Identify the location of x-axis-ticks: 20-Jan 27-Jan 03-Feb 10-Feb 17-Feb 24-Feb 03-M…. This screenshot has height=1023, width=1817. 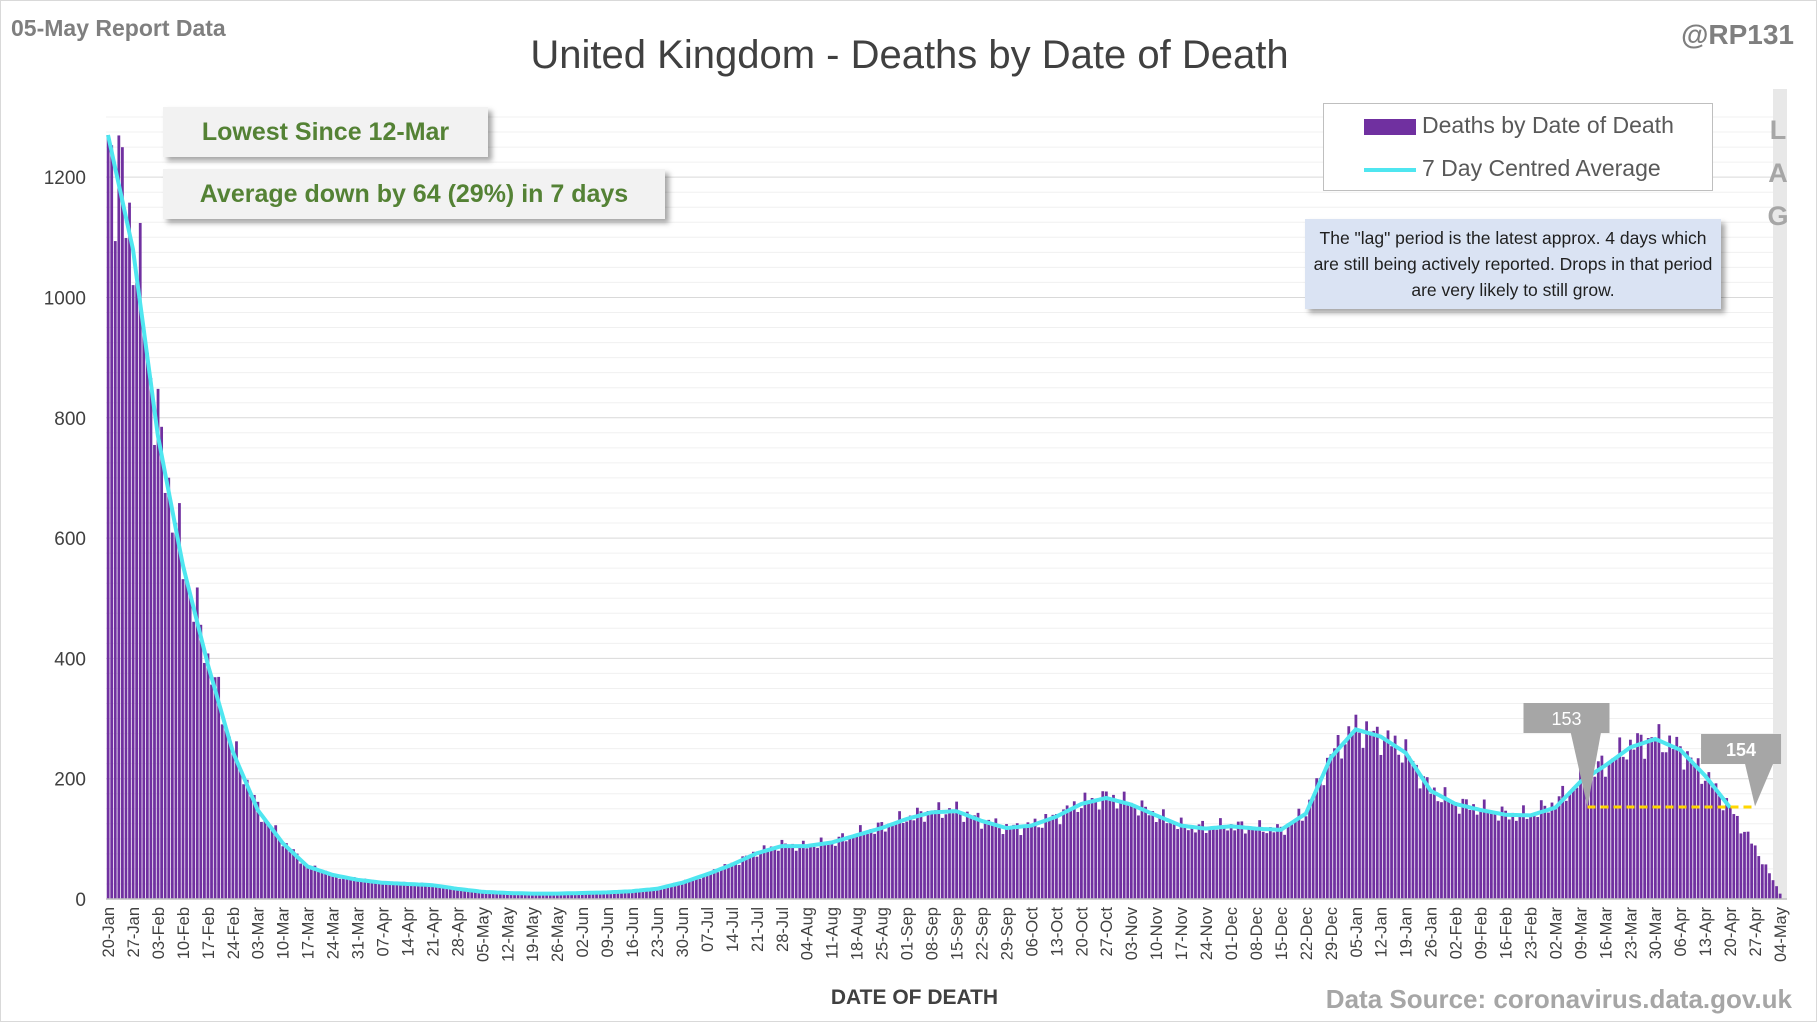
(945, 934).